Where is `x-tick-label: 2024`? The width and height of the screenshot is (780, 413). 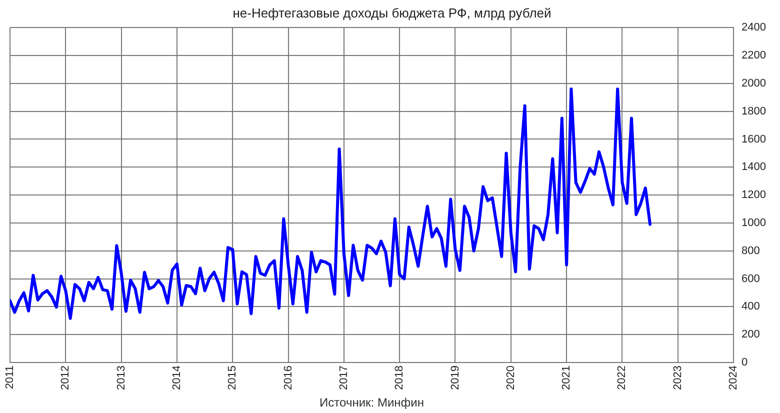 x-tick-label: 2024 is located at coordinates (734, 378).